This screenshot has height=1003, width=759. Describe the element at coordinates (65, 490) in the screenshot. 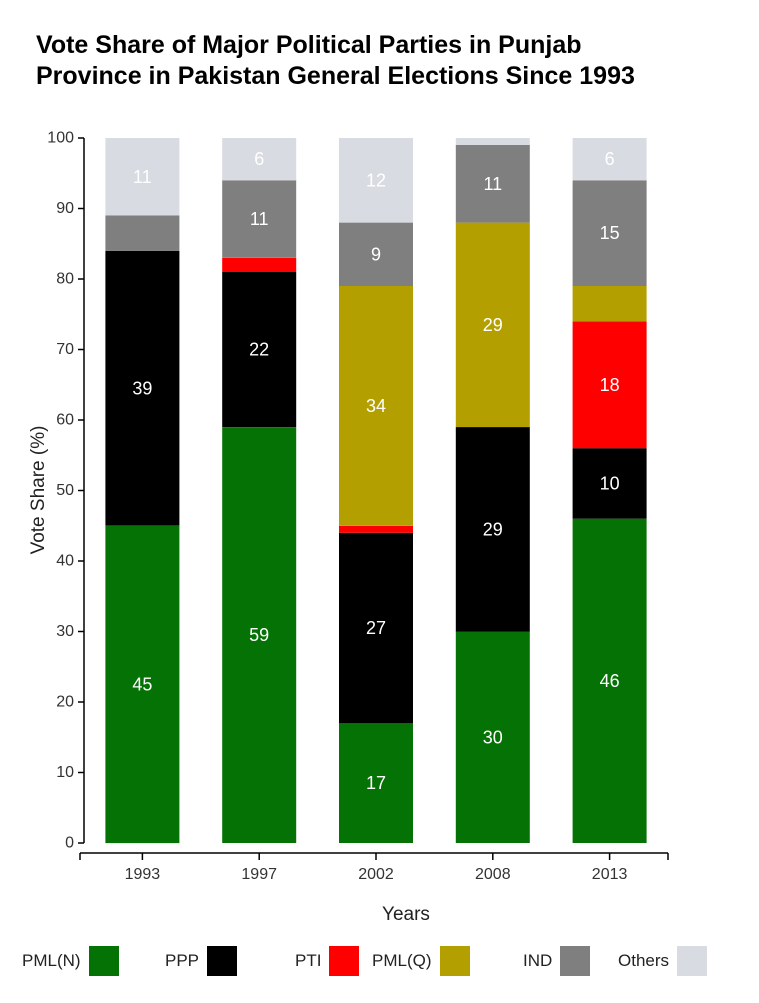

I see `y-tick-label: 50` at that location.